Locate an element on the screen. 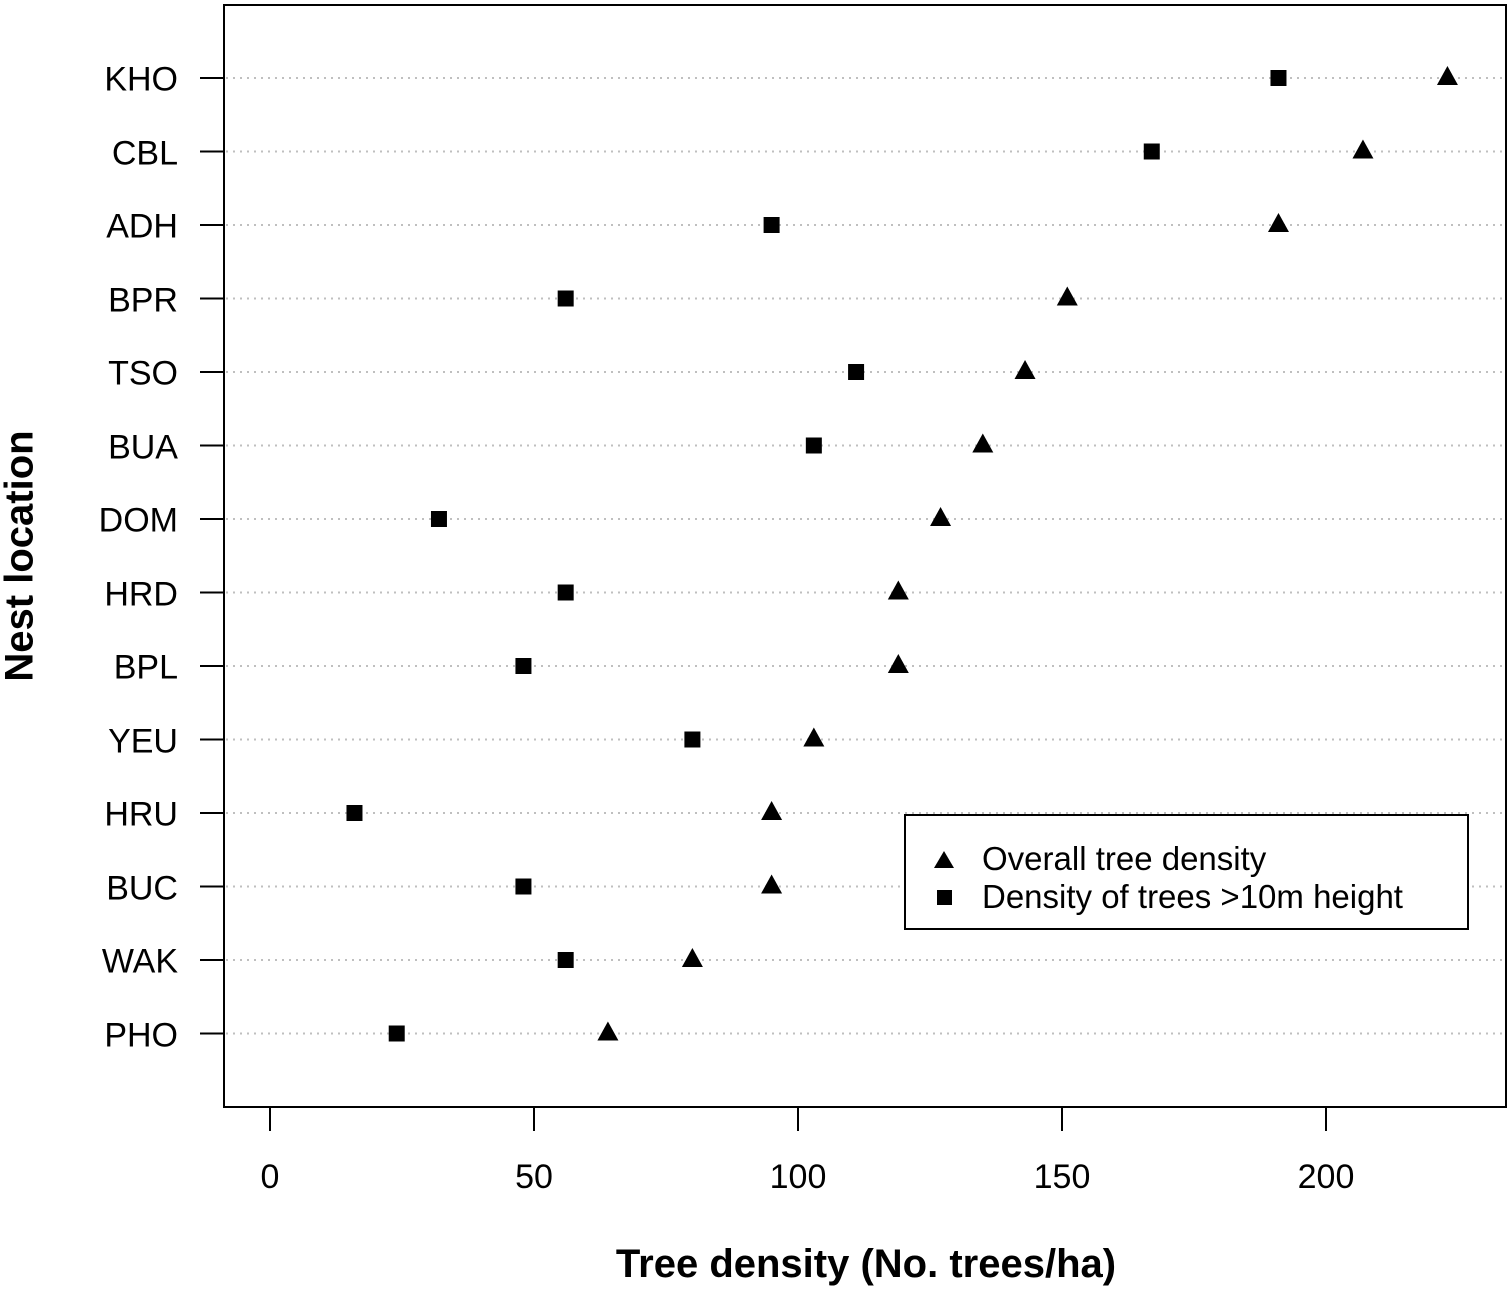 The width and height of the screenshot is (1509, 1293). y-axis-ticks is located at coordinates (212, 556).